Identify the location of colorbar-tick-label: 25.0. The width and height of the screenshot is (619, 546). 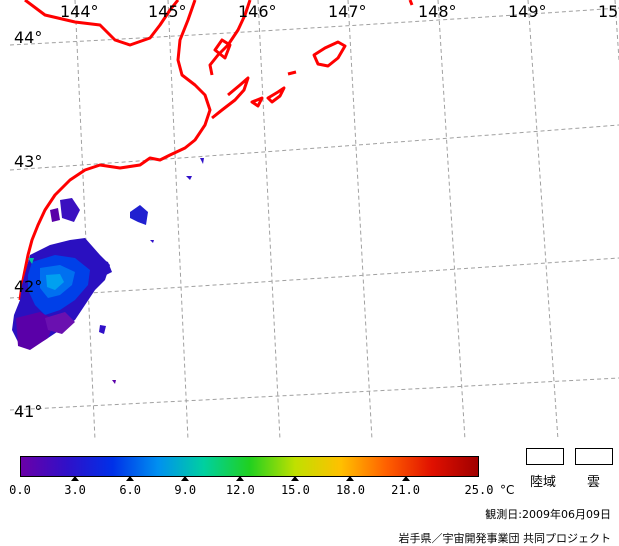
(479, 490).